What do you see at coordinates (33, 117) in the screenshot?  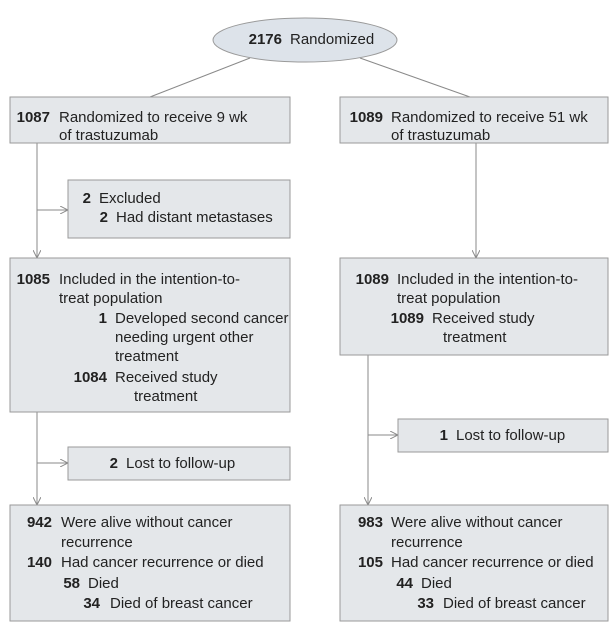 I see `count: 1087` at bounding box center [33, 117].